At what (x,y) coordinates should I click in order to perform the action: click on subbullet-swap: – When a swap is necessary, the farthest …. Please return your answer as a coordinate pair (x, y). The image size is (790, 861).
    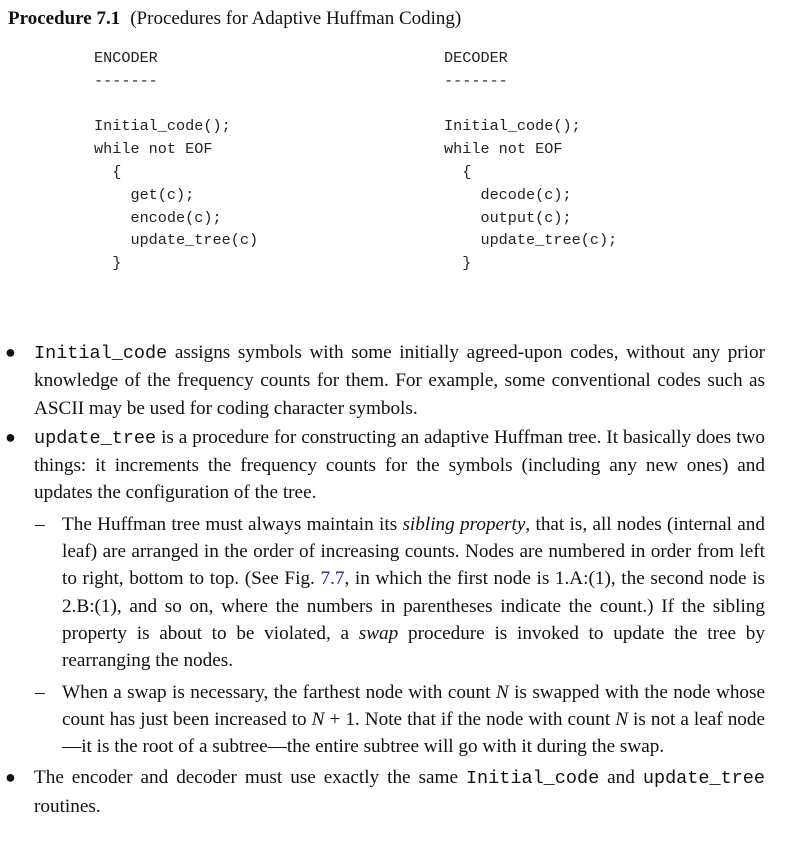
    Looking at the image, I should click on (395, 720).